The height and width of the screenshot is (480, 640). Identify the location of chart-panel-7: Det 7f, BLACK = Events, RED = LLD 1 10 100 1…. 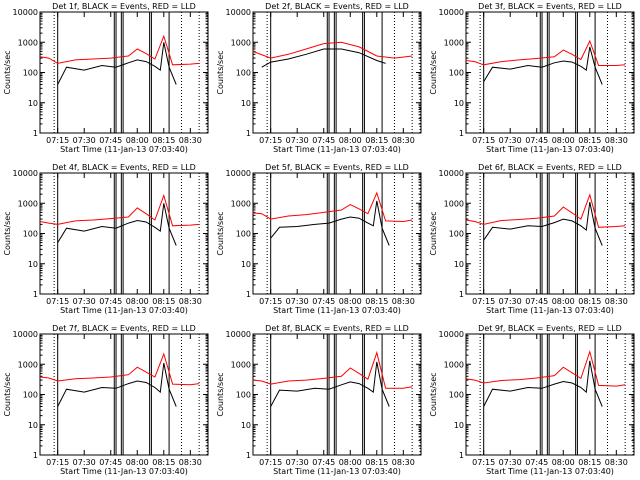
(106, 400).